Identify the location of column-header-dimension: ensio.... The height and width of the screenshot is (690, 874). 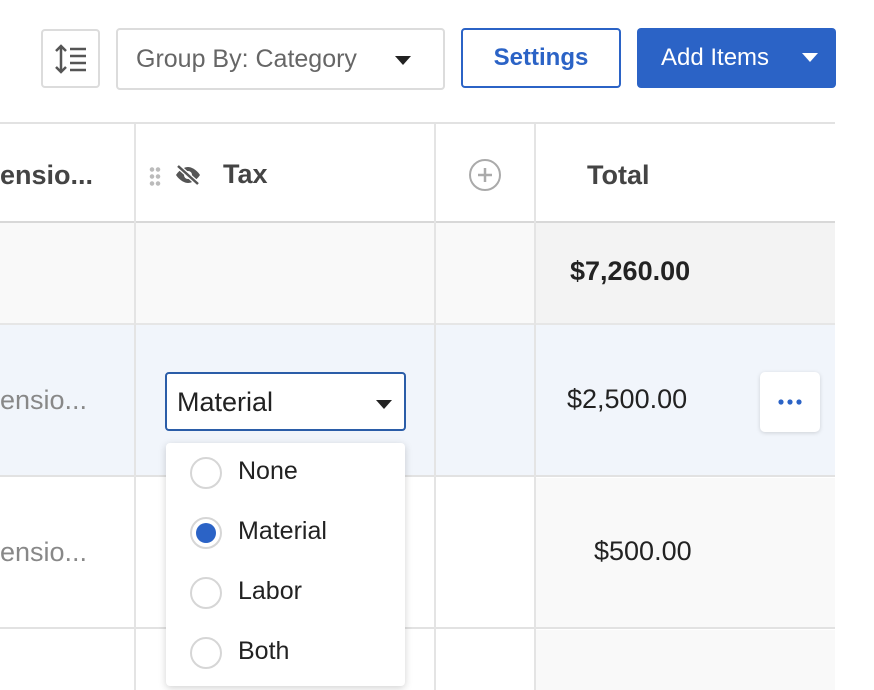
(47, 175).